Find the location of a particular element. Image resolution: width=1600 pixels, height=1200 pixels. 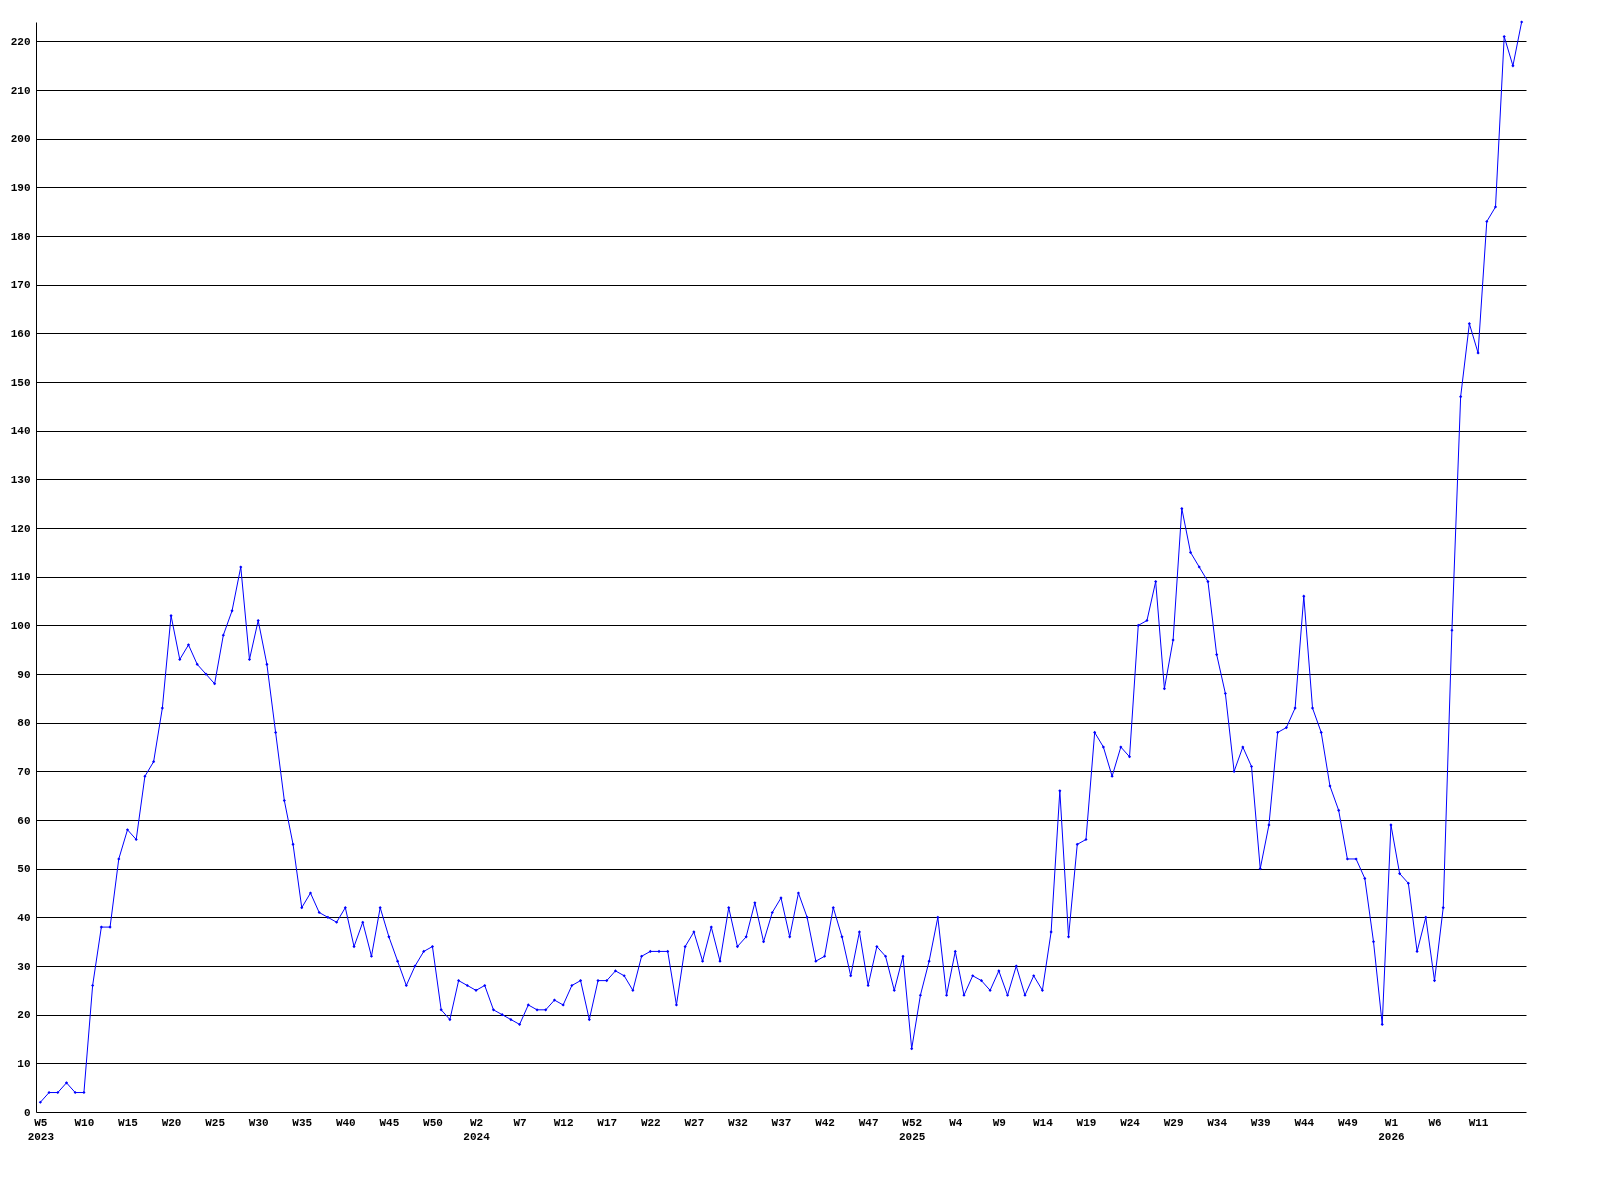

y-tick-label: 100 is located at coordinates (20, 625).